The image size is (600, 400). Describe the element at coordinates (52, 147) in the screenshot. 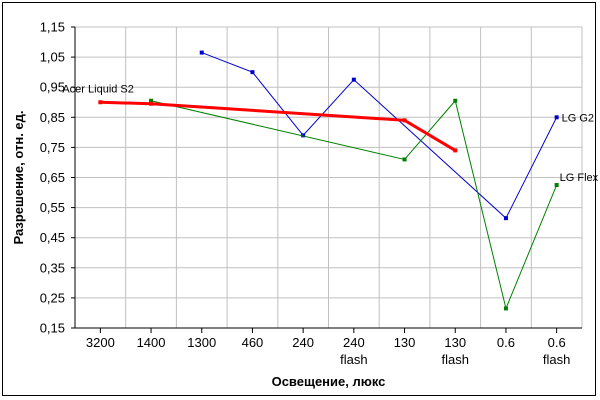

I see `y-tick-label: 0,75` at that location.